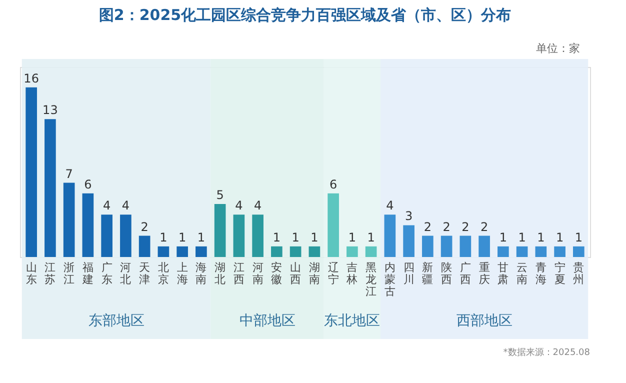  What do you see at coordinates (578, 273) in the screenshot?
I see `x-tick-label: 贵州` at bounding box center [578, 273].